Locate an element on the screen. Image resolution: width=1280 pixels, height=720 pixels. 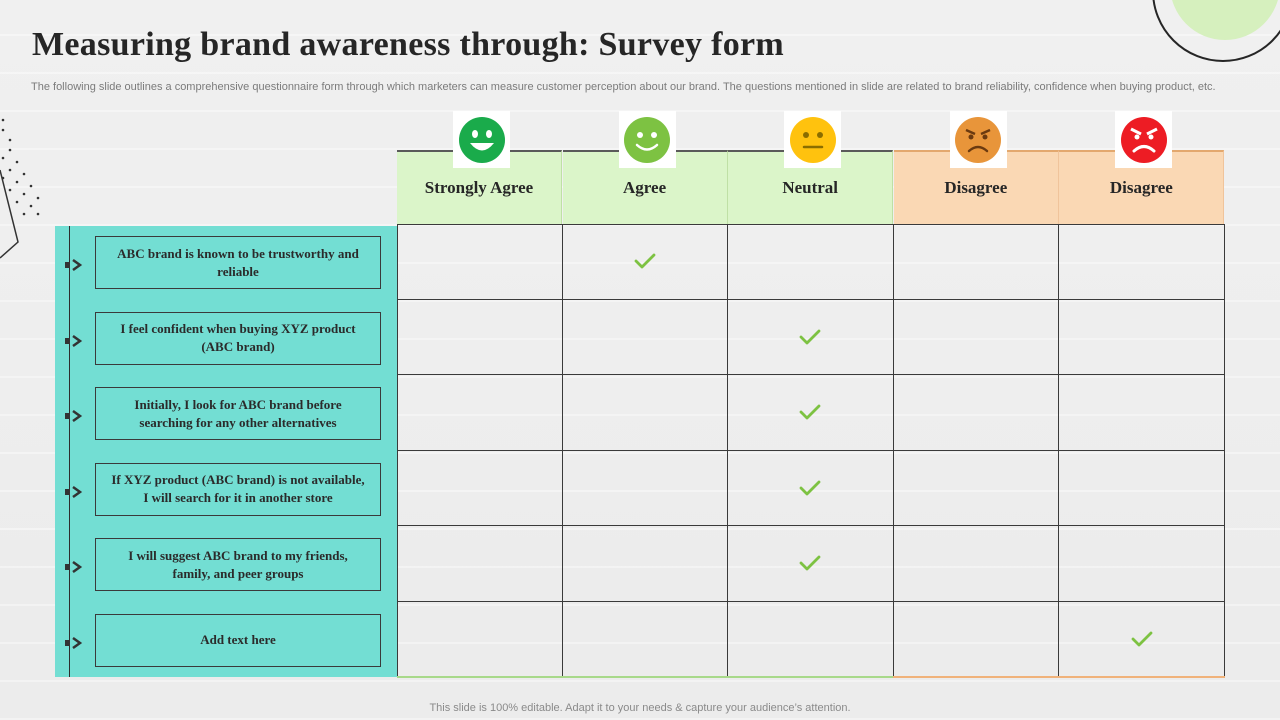
very-happy-face-icon is located at coordinates (481, 139).